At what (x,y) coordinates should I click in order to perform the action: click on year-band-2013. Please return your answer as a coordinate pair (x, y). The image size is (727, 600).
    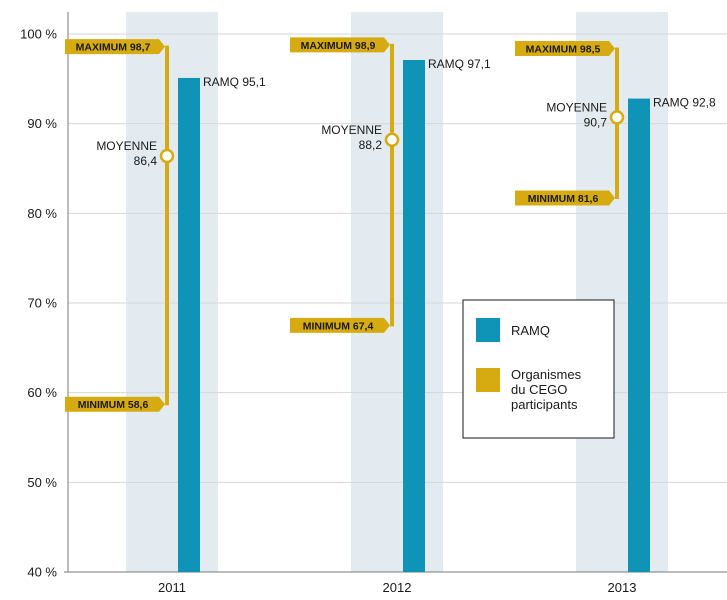
    Looking at the image, I should click on (622, 292).